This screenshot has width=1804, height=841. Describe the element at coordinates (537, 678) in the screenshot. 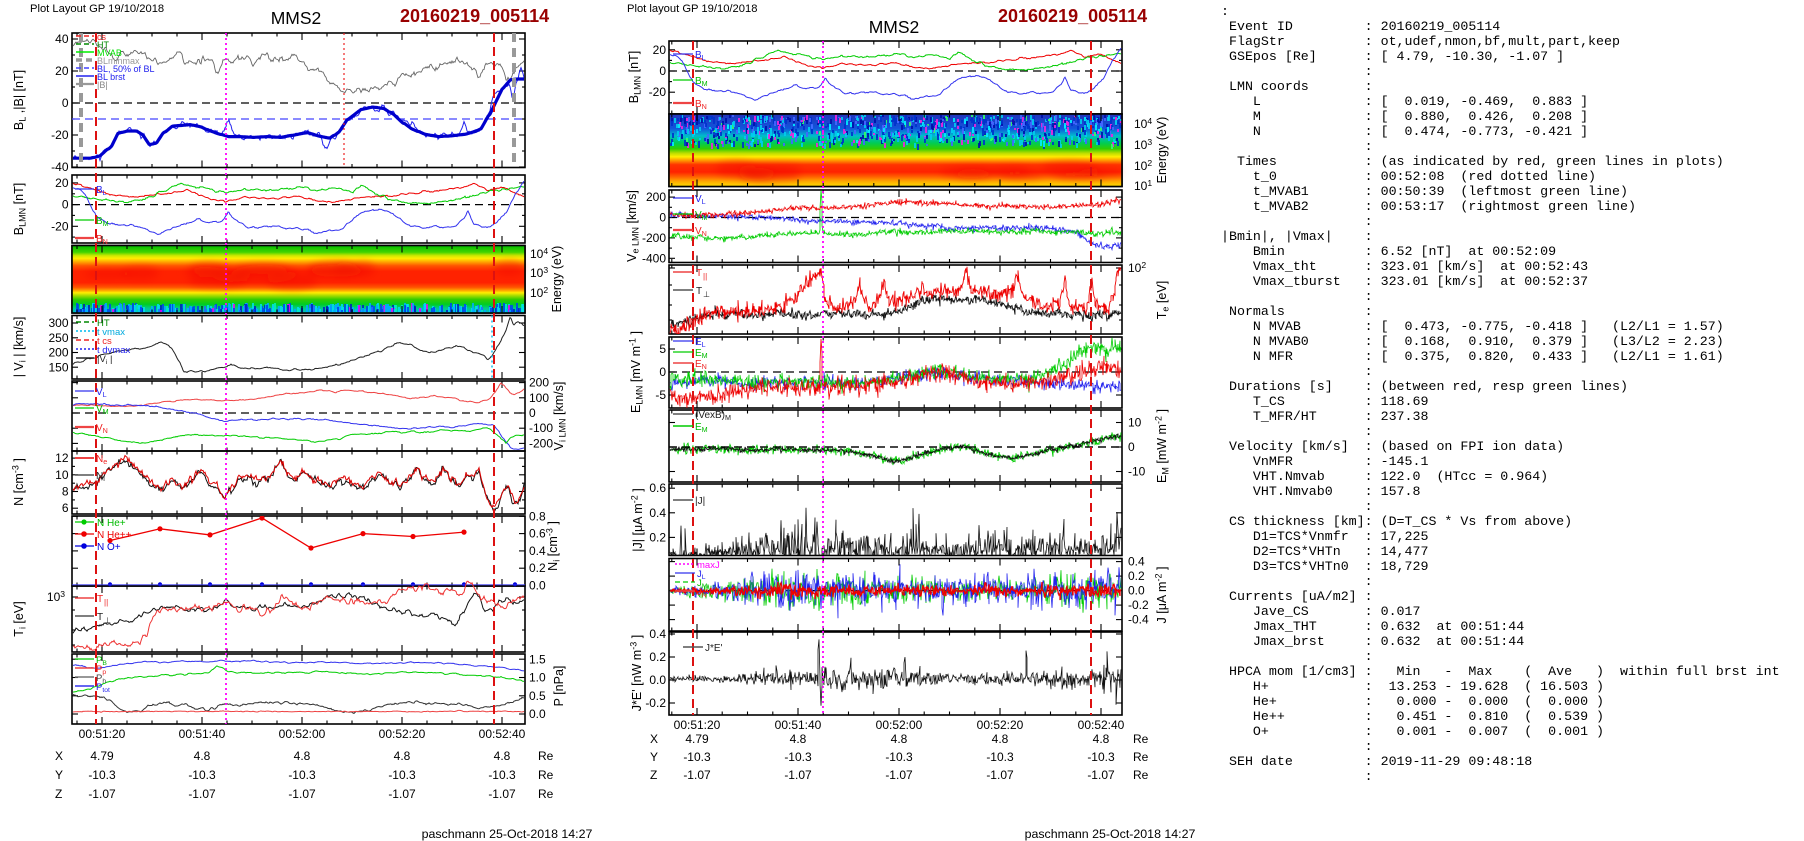

I see `svg-text: 1.0` at that location.